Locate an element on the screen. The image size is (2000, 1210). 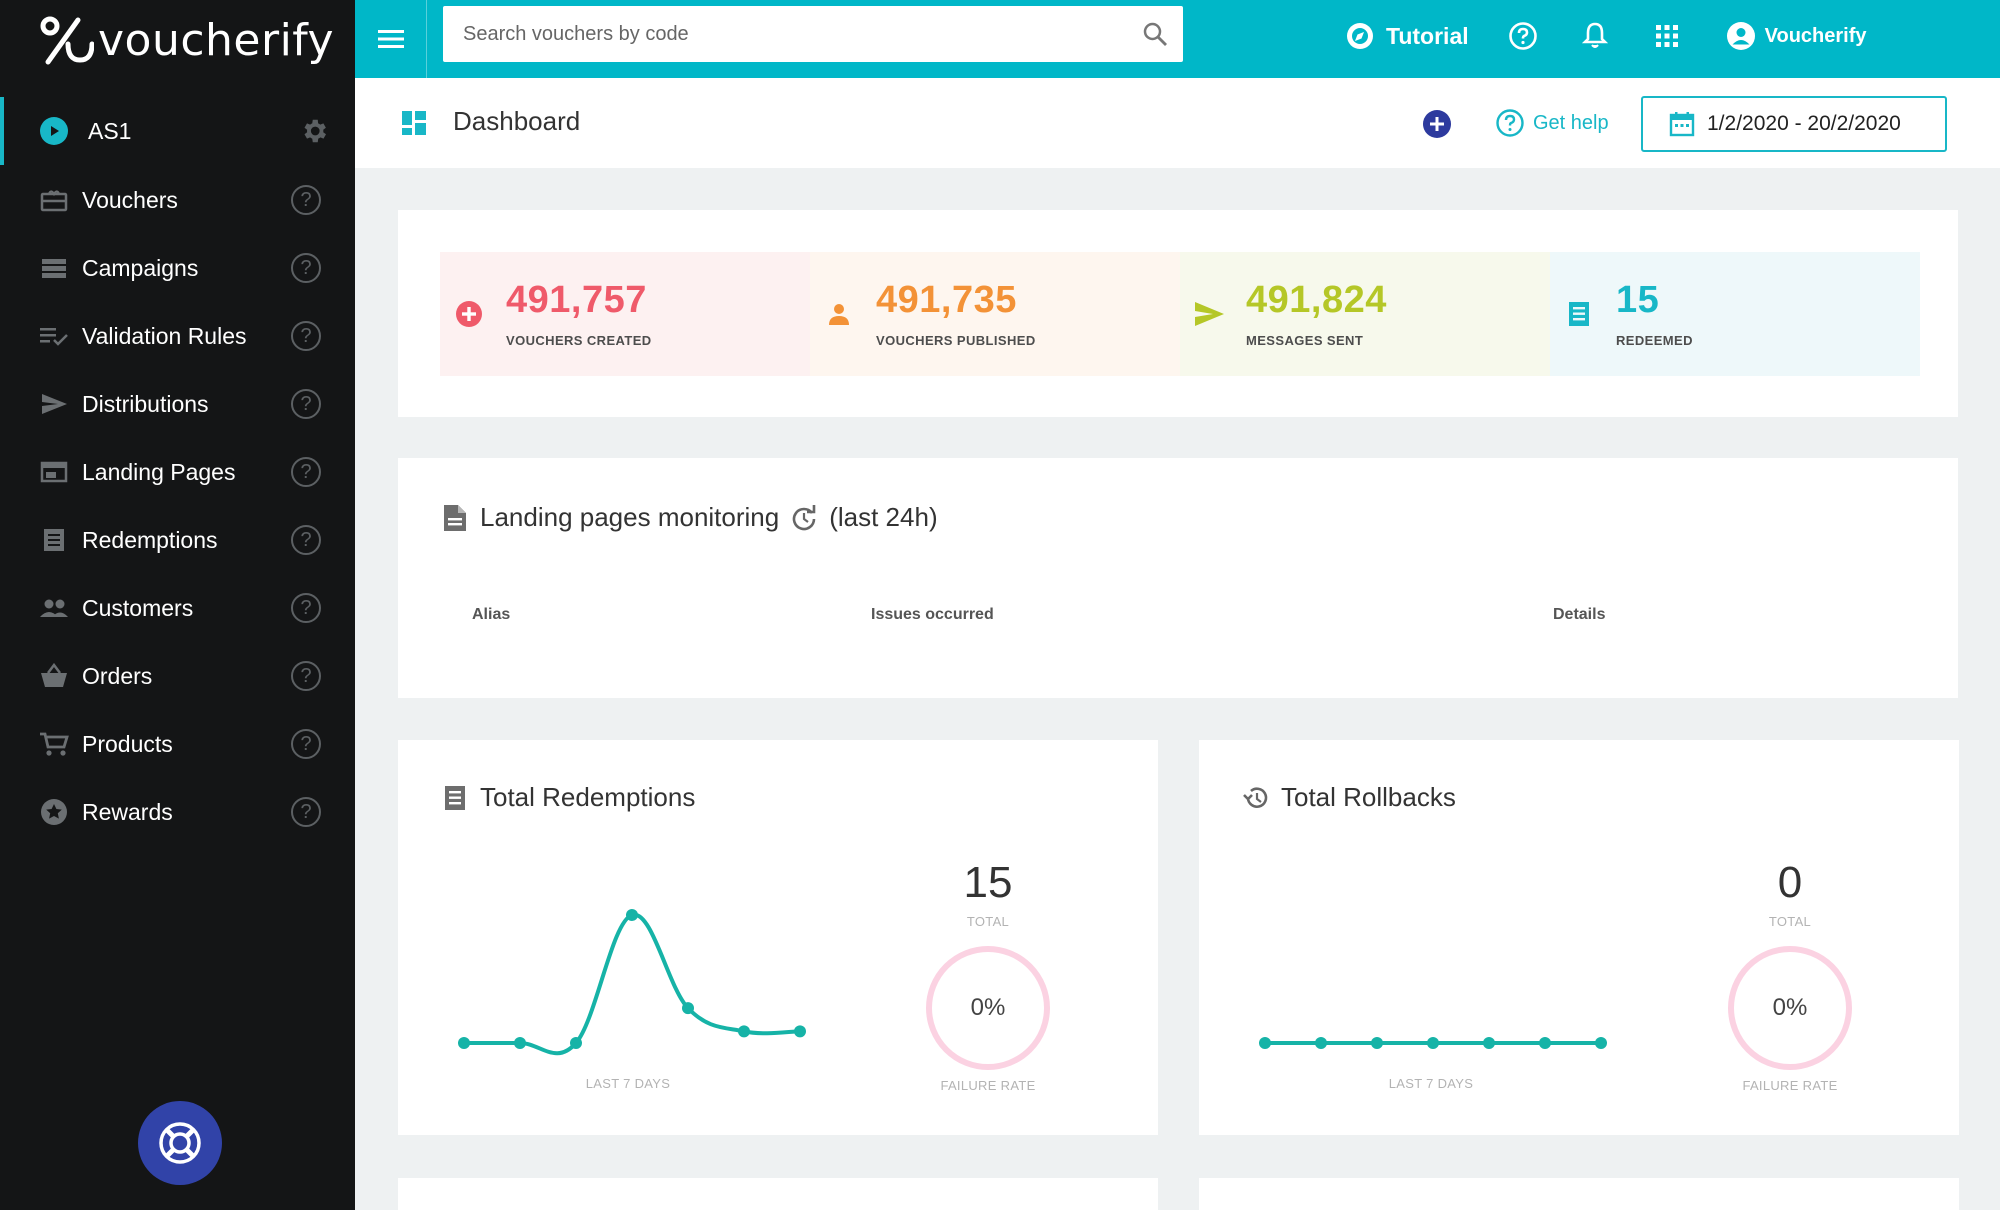
user-name: Voucherify is located at coordinates (1815, 35).